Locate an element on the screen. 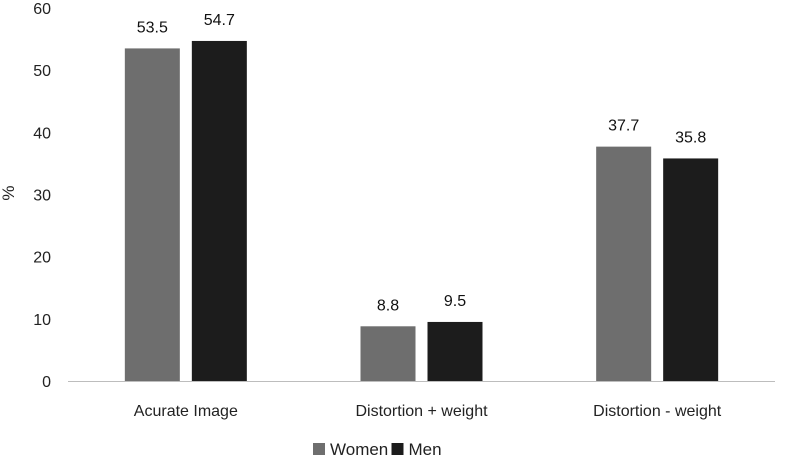 This screenshot has width=785, height=463. legend-label: Men is located at coordinates (425, 449).